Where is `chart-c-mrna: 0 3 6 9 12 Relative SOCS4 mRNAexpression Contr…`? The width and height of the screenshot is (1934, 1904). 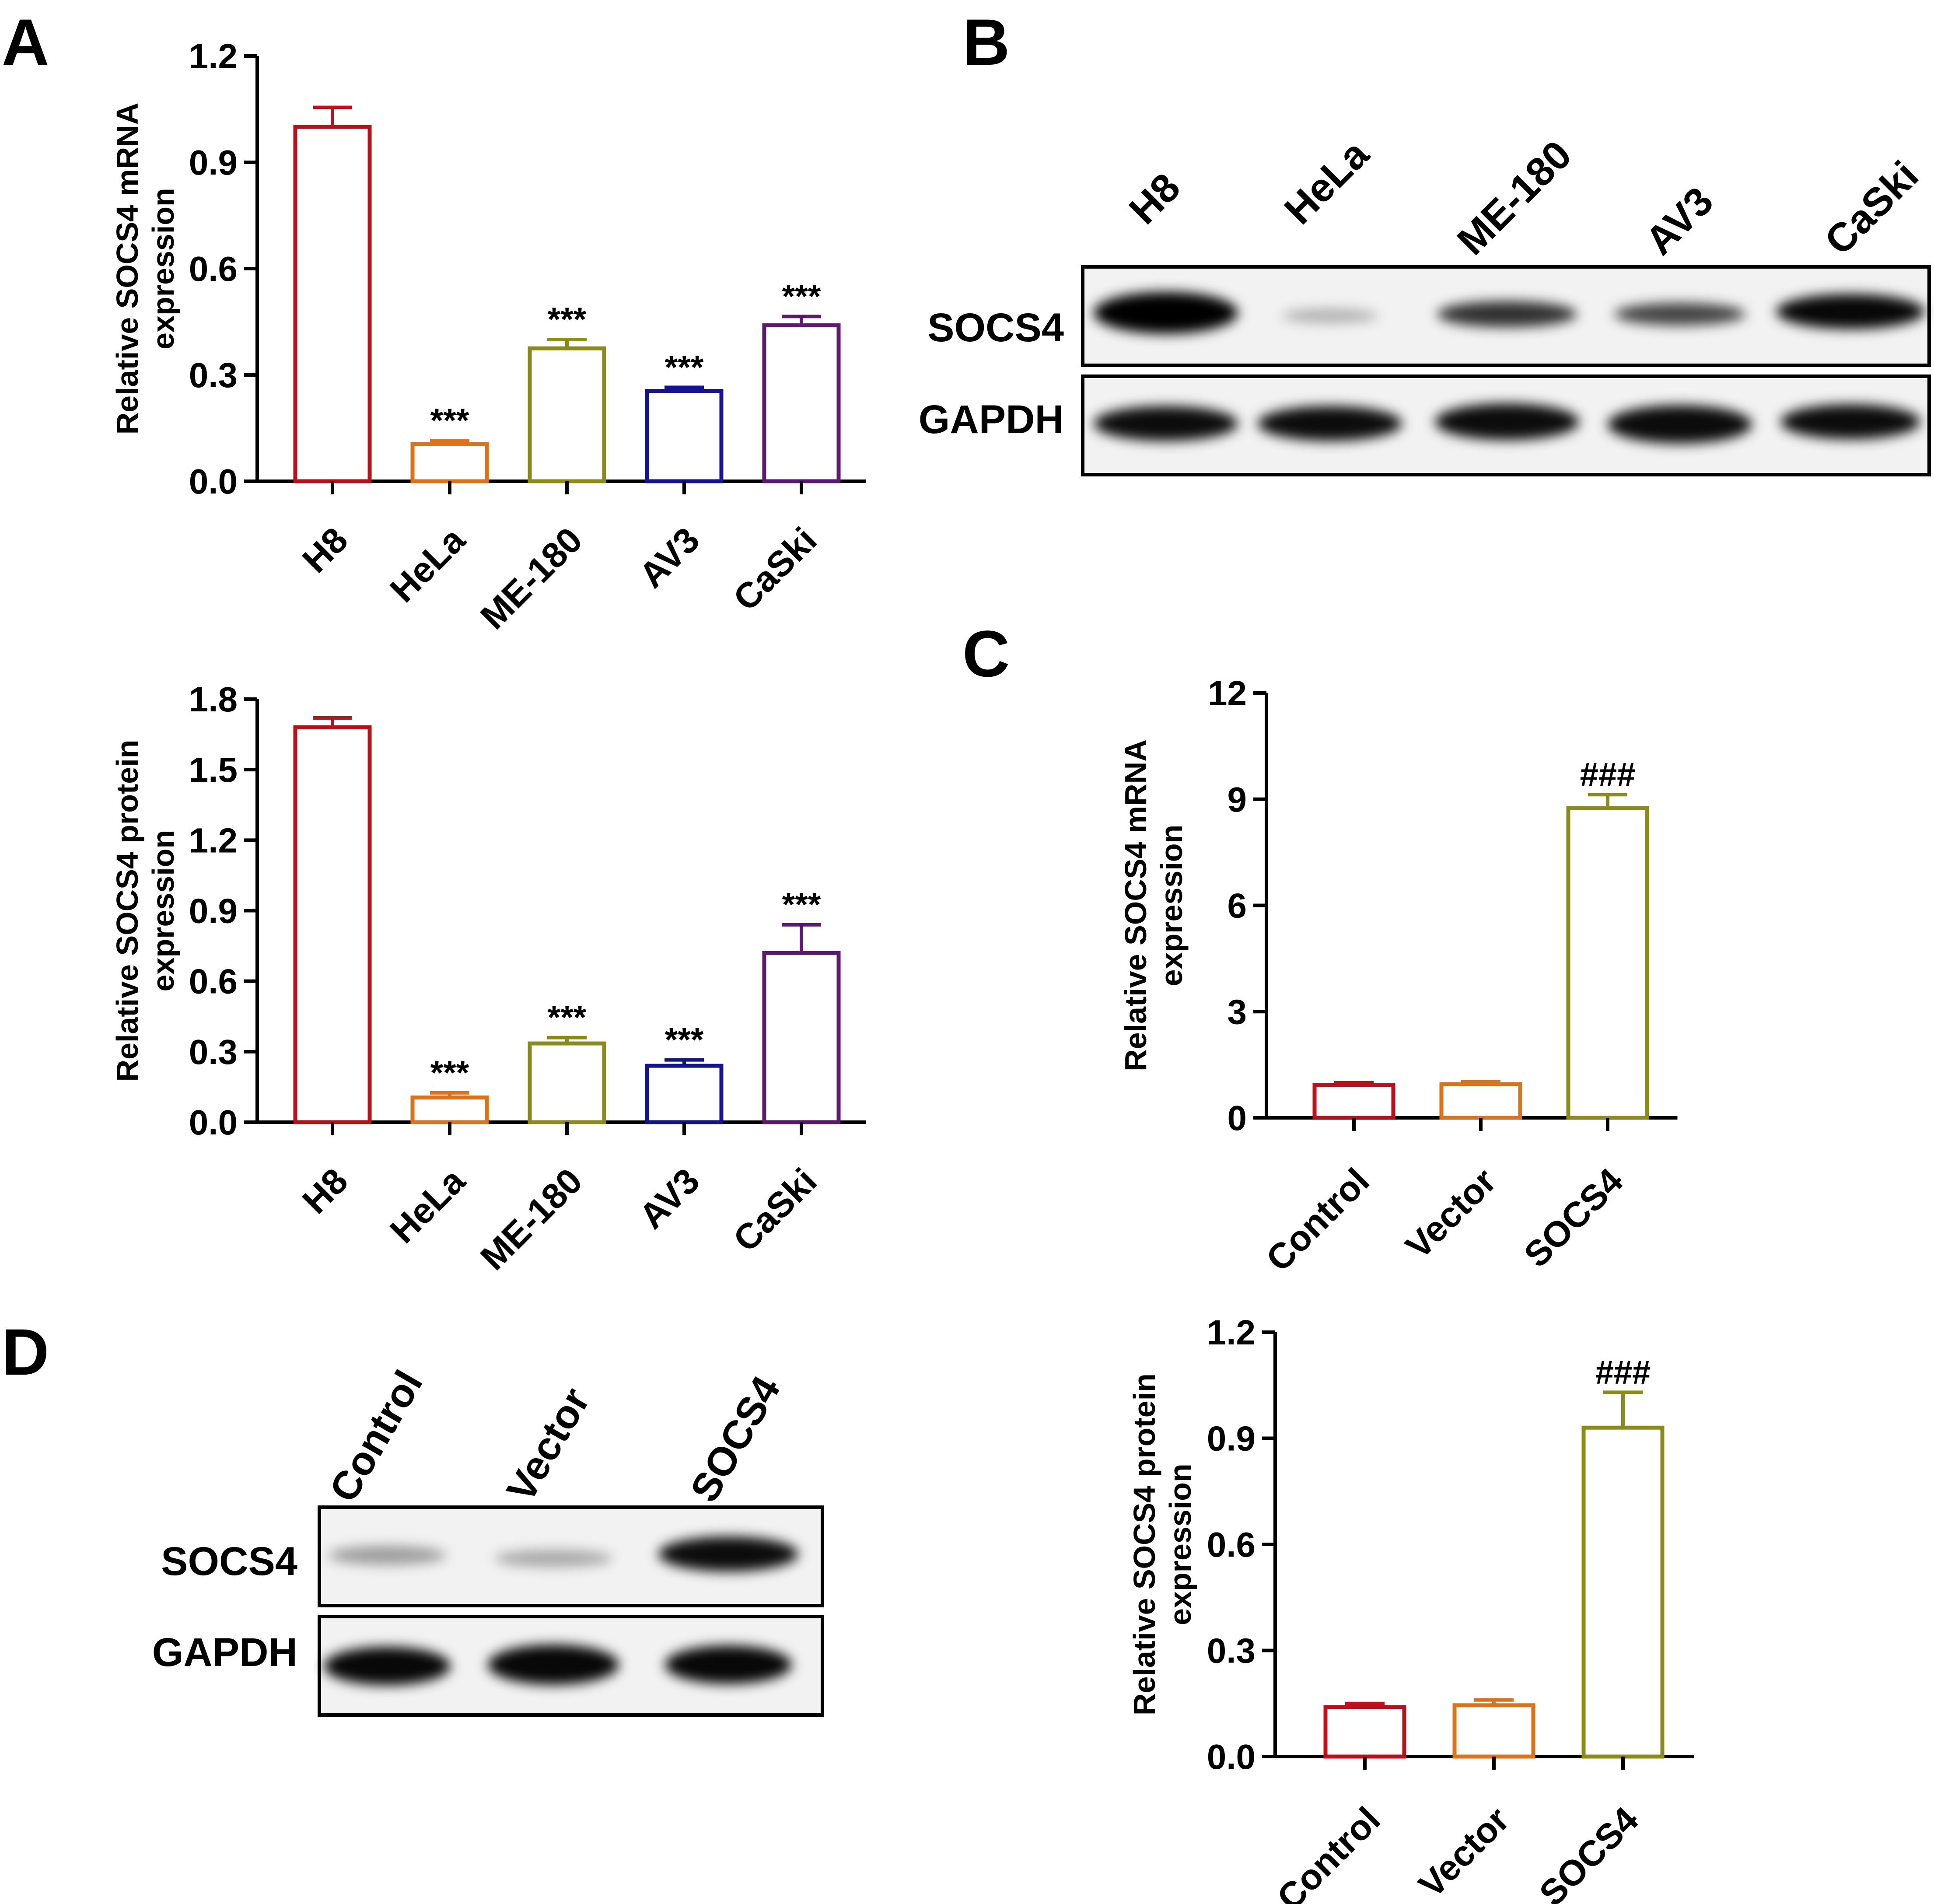
chart-c-mrna: 0 3 6 9 12 Relative SOCS4 mRNAexpression Contr… is located at coordinates (1399, 976).